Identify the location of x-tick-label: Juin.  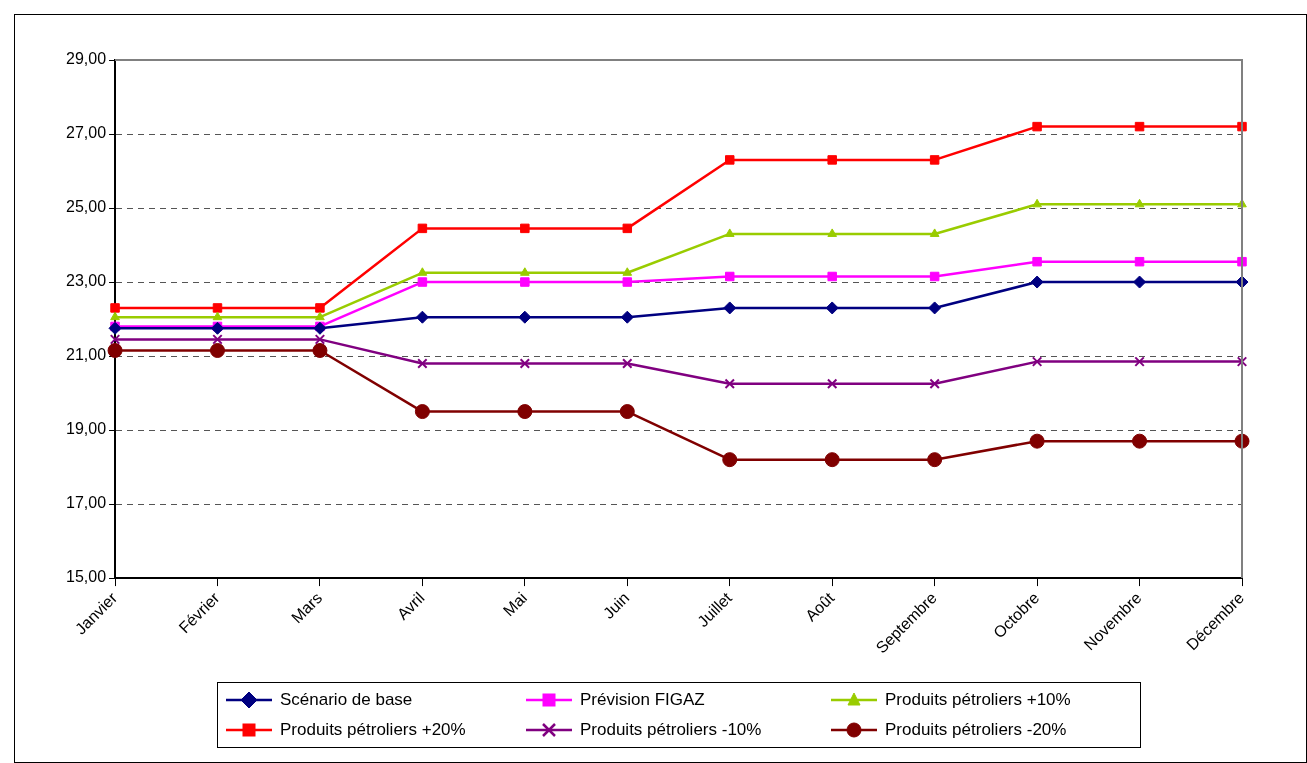
(616, 605).